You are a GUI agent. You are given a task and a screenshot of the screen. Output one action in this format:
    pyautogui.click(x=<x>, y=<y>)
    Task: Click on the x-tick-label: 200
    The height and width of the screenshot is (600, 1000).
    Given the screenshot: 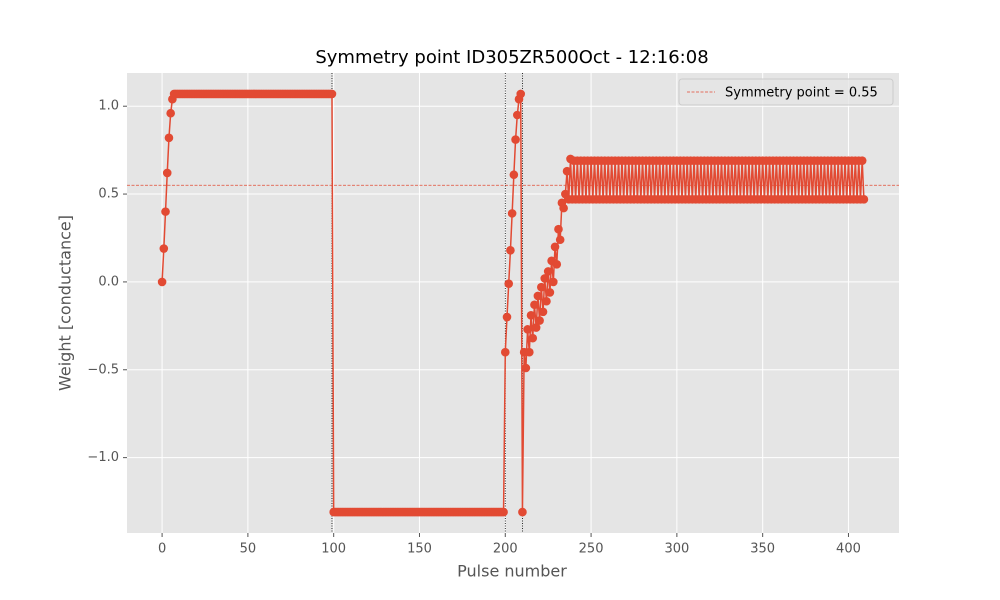 What is the action you would take?
    pyautogui.click(x=505, y=549)
    